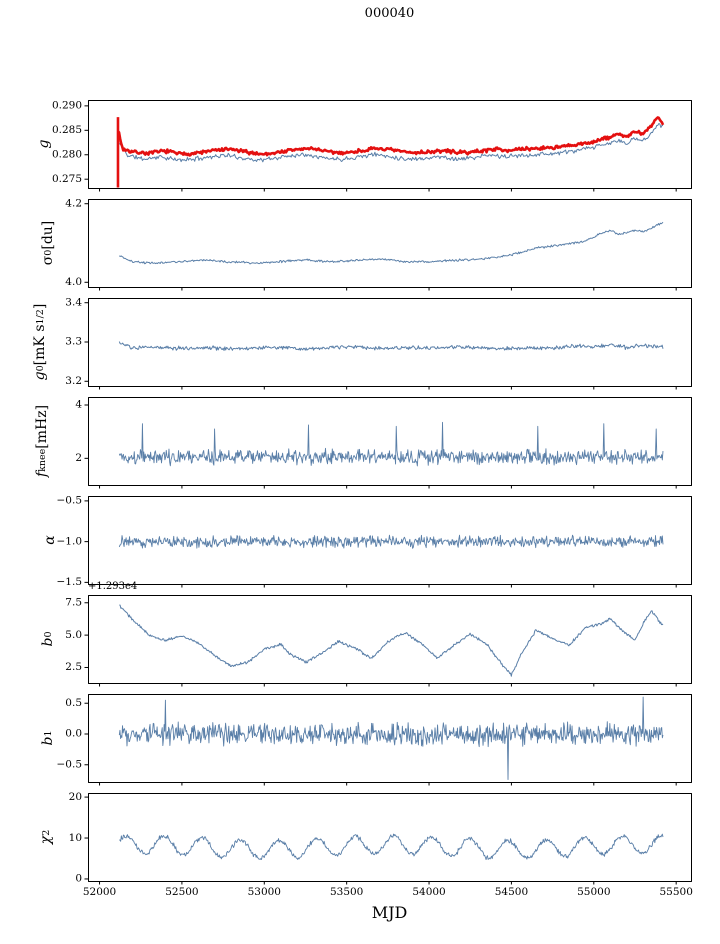 This screenshot has width=720, height=944. I want to click on label-fragment: χ, so click(46, 840).